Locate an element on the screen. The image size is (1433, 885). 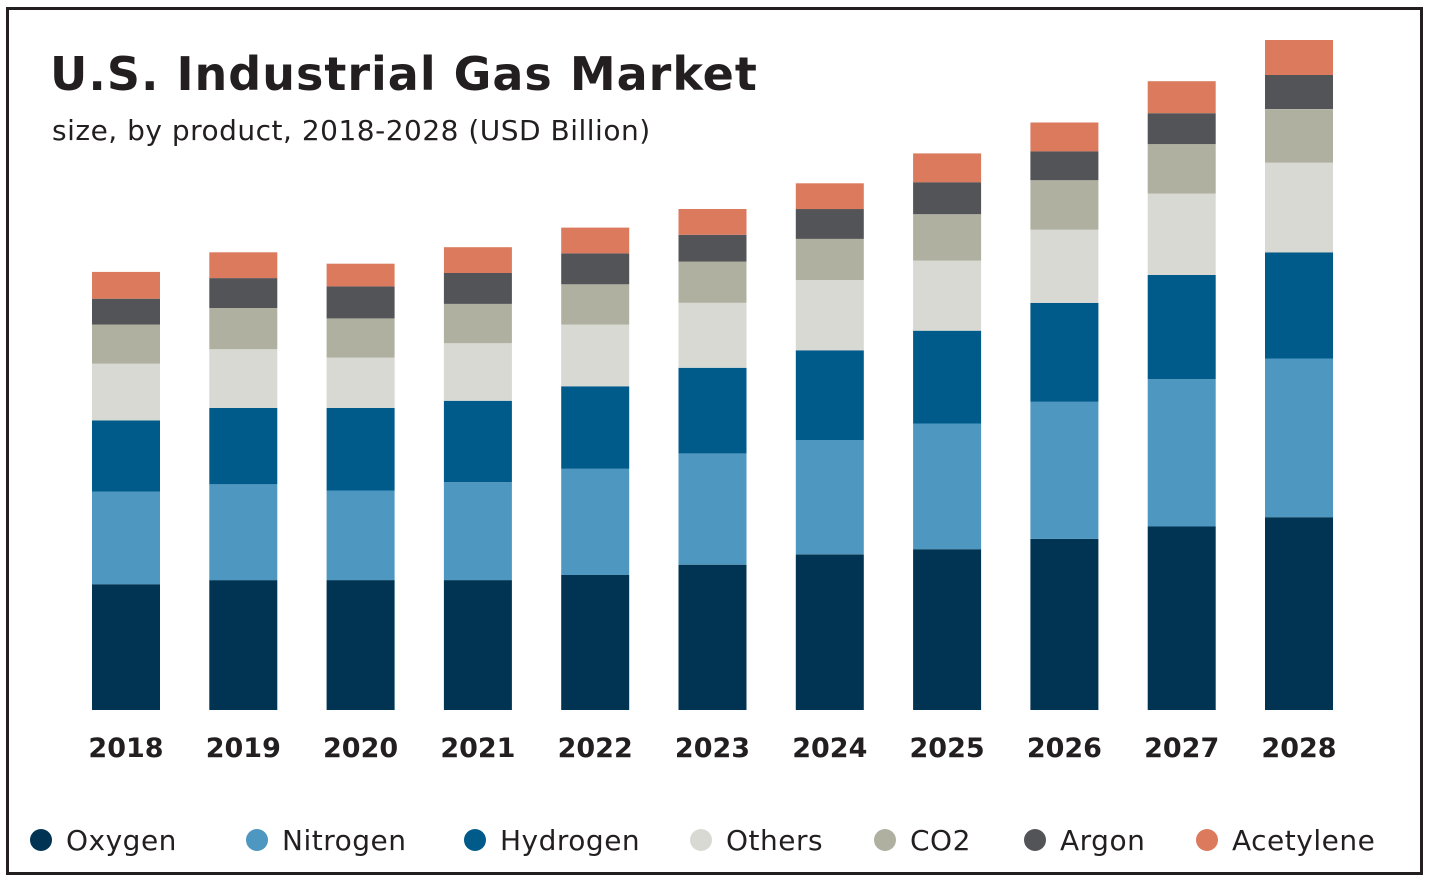
bar-segment-argon-2026 is located at coordinates (1064, 166).